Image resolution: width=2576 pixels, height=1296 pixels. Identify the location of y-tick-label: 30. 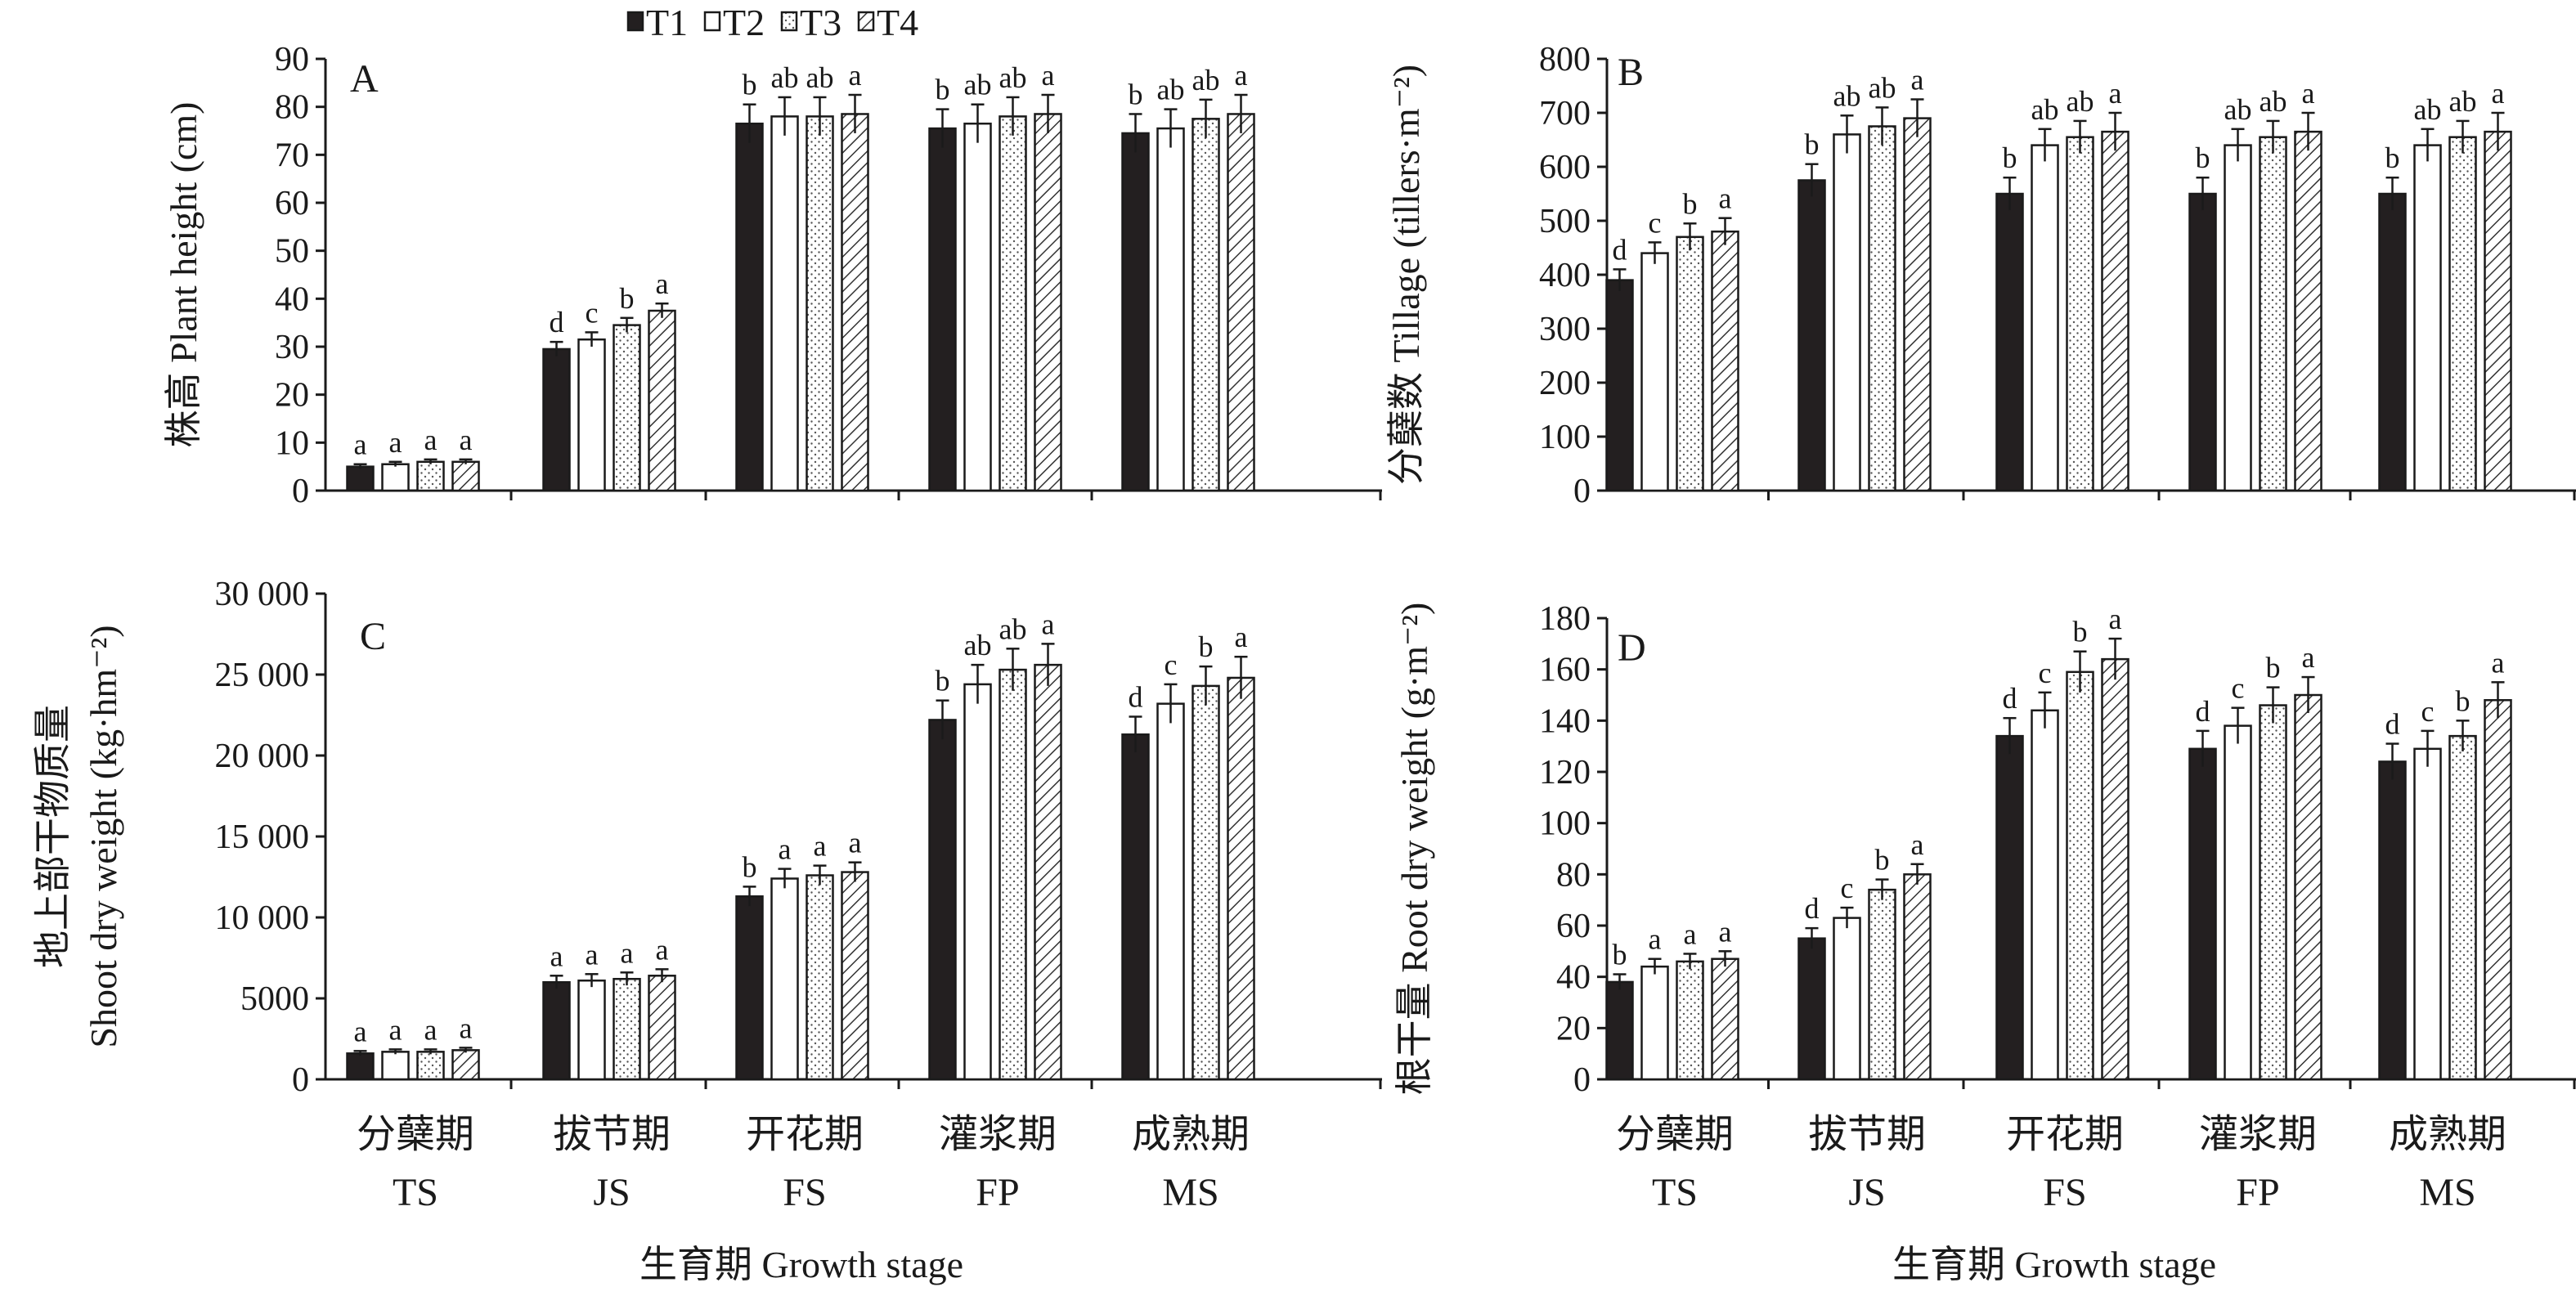
(292, 347).